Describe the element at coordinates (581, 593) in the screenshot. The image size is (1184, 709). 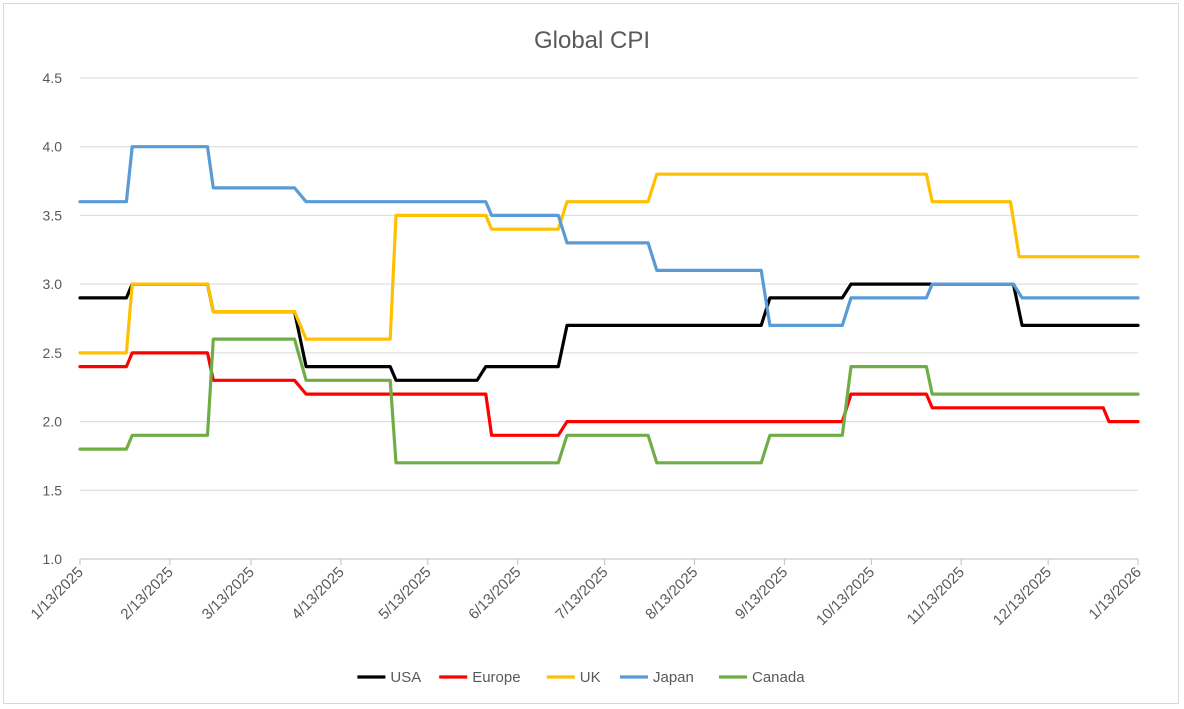
I see `x-tick-label: 7/13/2025` at that location.